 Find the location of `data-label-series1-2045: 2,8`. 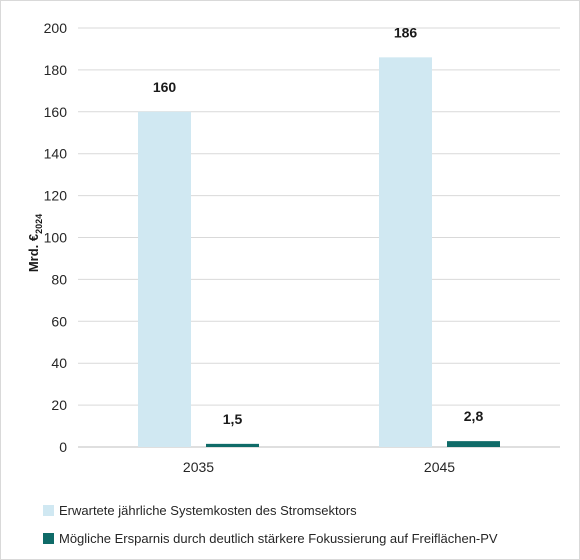

data-label-series1-2045: 2,8 is located at coordinates (474, 416).